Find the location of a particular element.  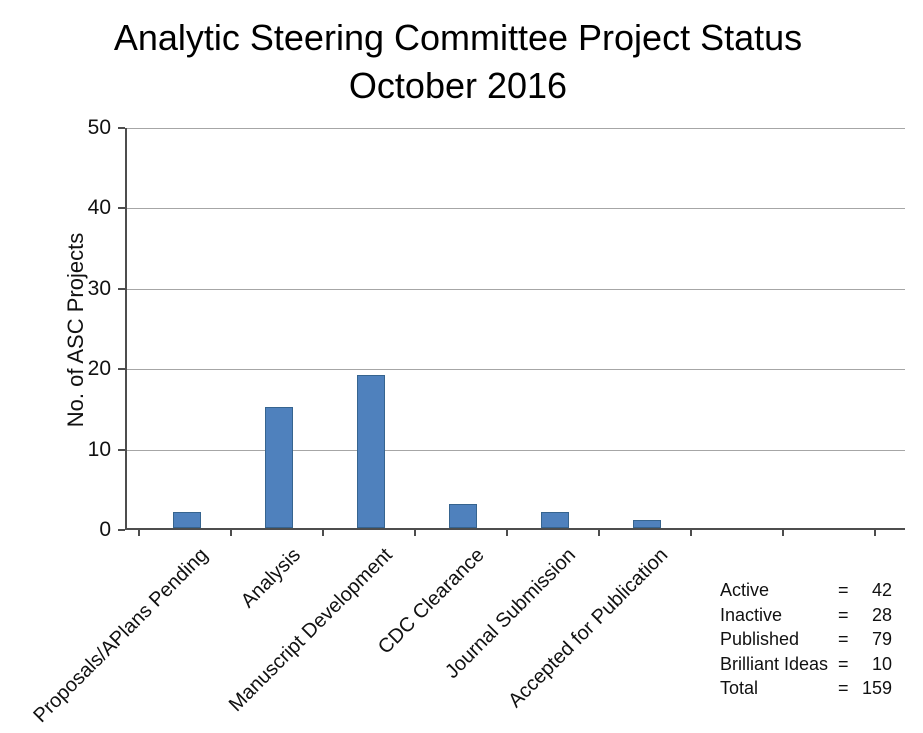

y-tick-label: 20 is located at coordinates (99, 369).